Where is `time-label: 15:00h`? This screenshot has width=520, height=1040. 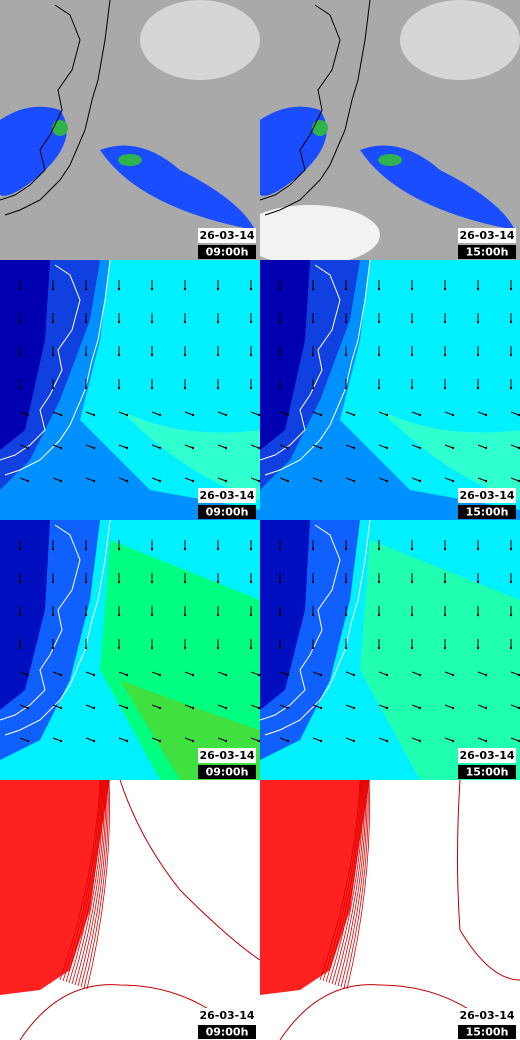
time-label: 15:00h is located at coordinates (487, 252).